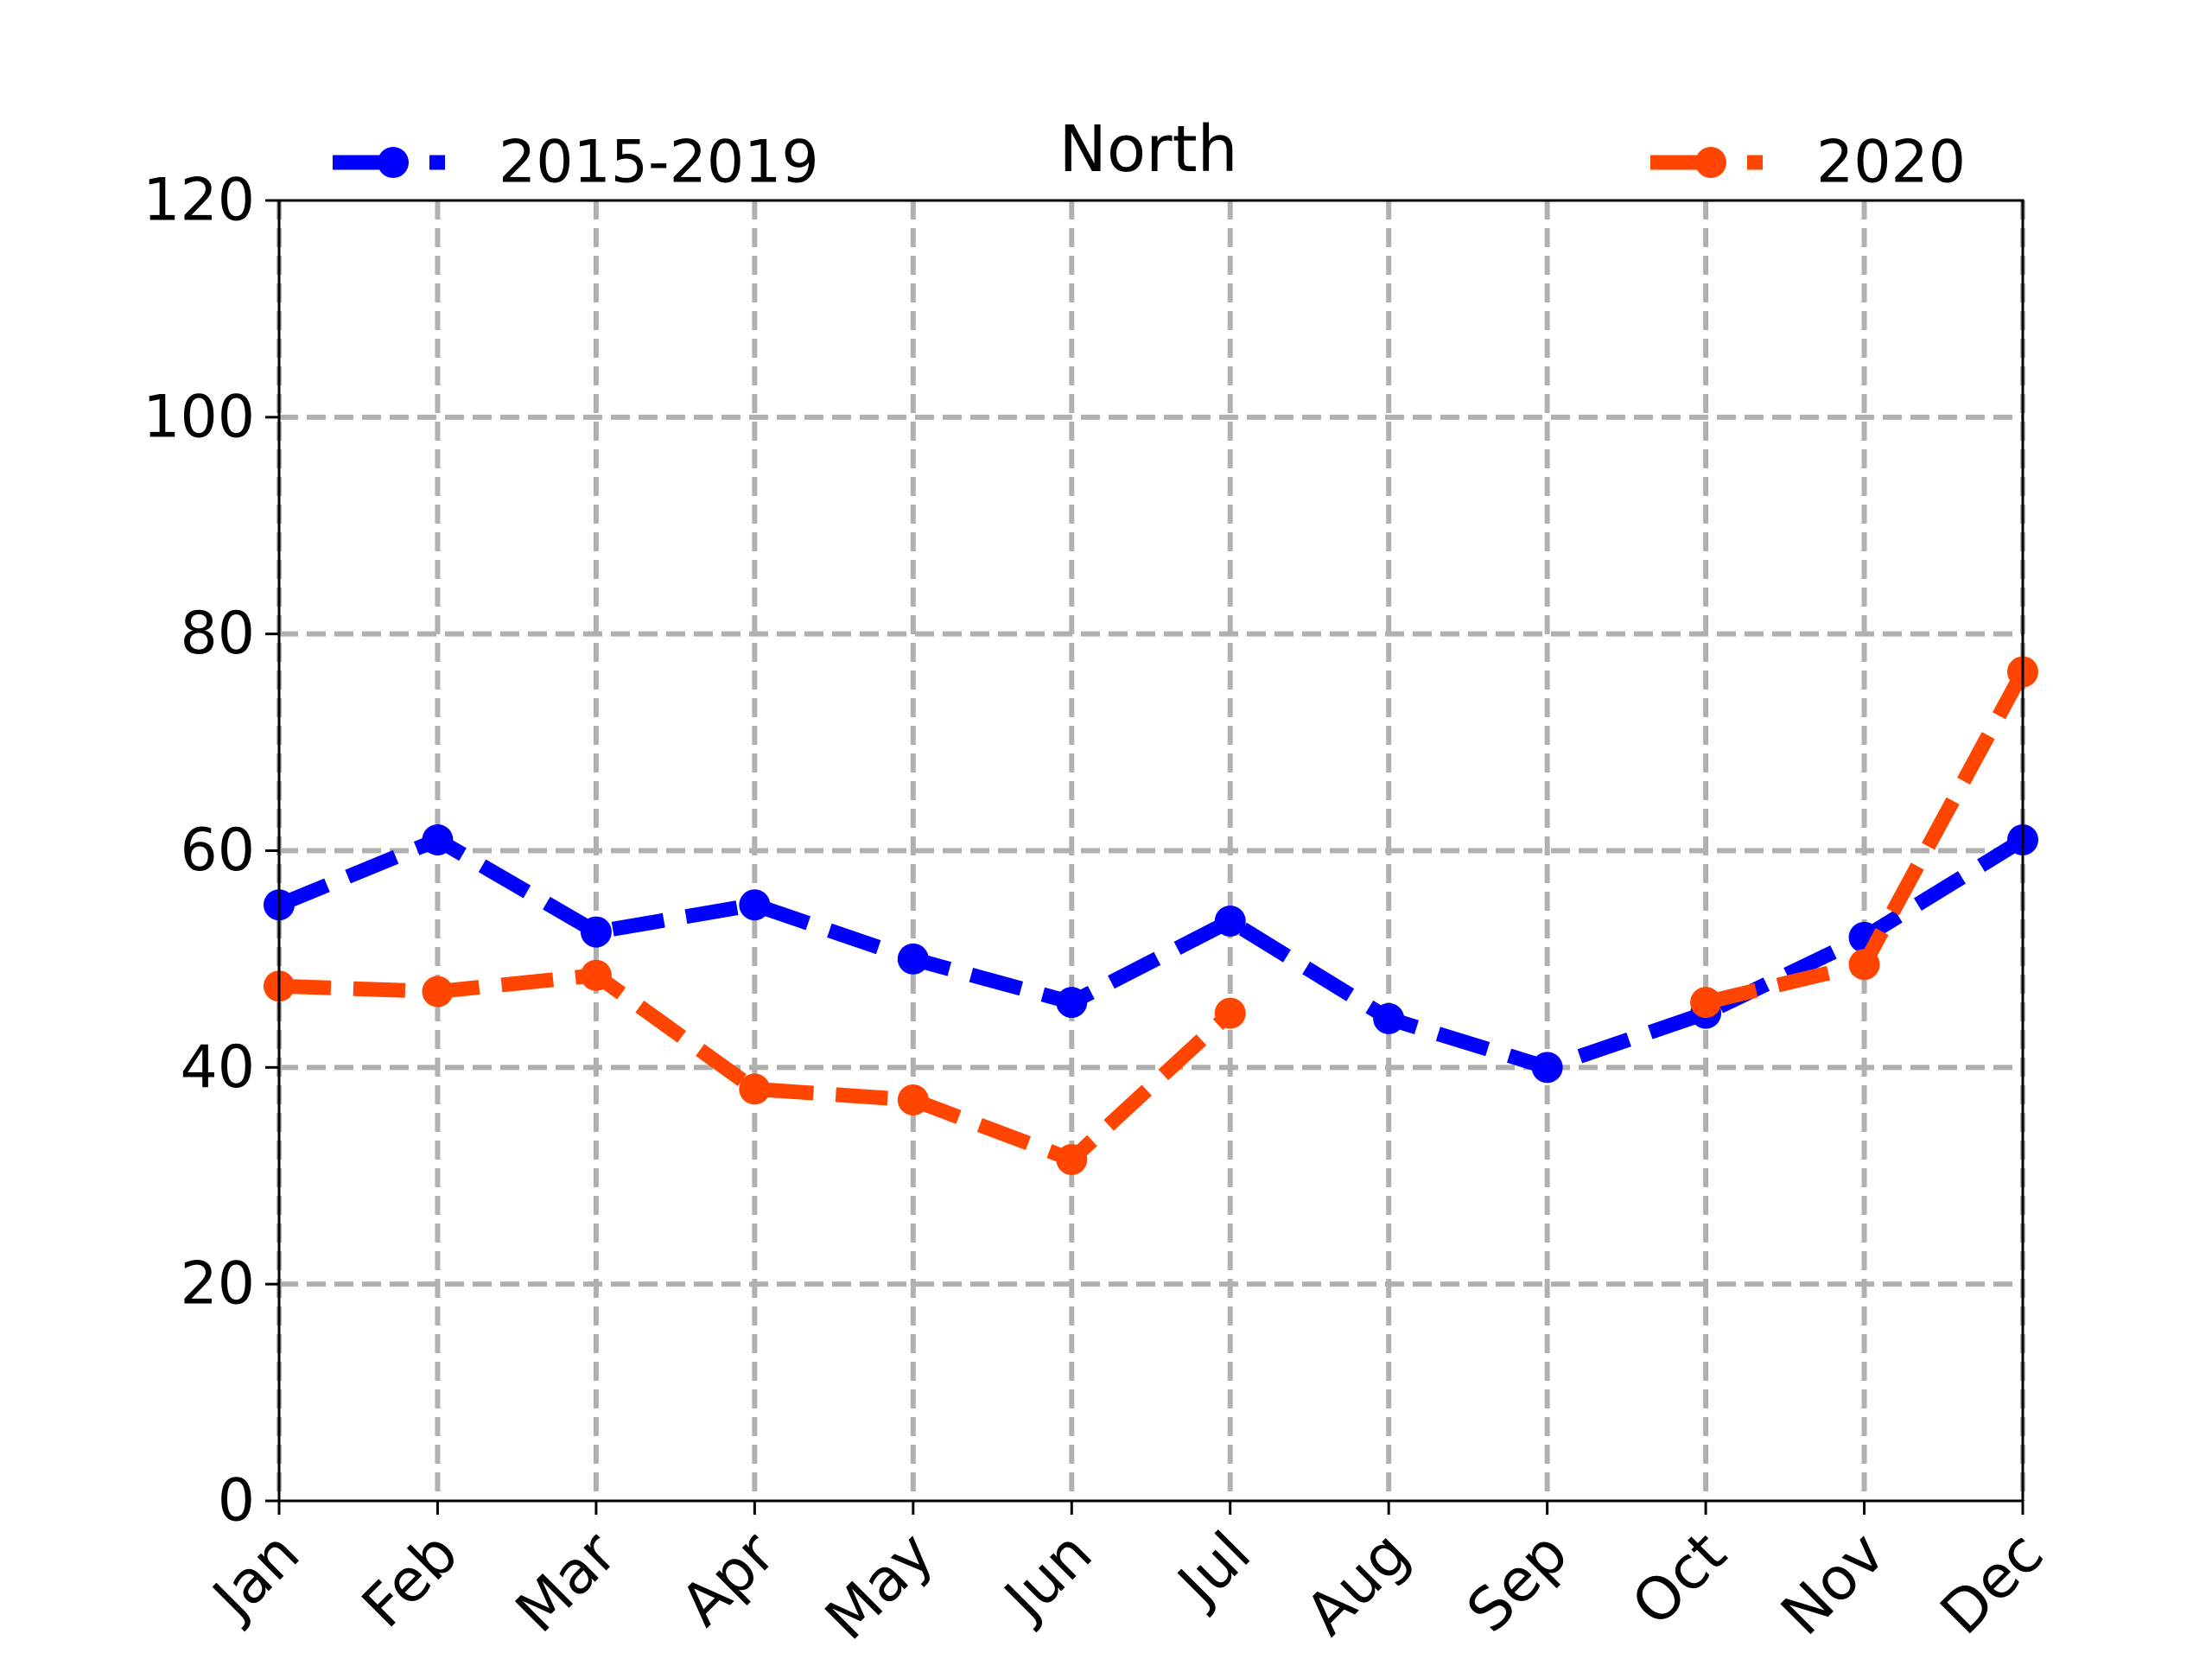 This screenshot has height=1659, width=2212. Describe the element at coordinates (1048, 1577) in the screenshot. I see `x-tick-label: Jun` at that location.